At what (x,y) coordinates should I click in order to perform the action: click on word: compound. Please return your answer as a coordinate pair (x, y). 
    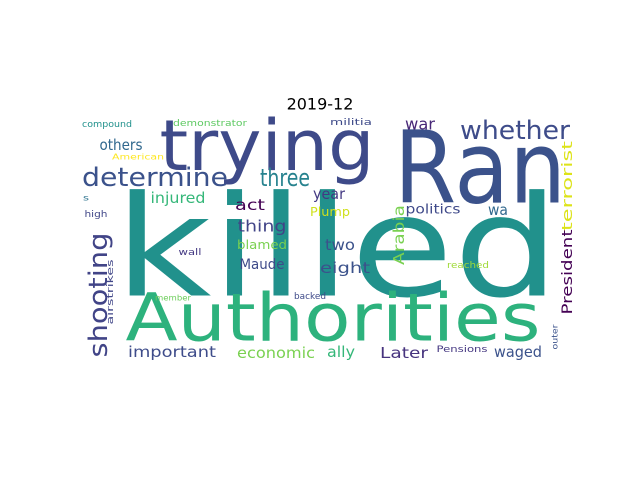
    Looking at the image, I should click on (107, 125).